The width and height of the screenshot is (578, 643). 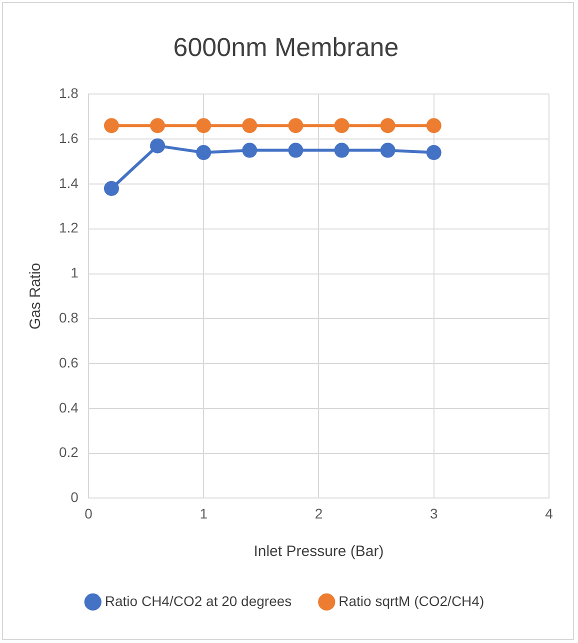 What do you see at coordinates (68, 318) in the screenshot?
I see `y-tick-label: 0.8` at bounding box center [68, 318].